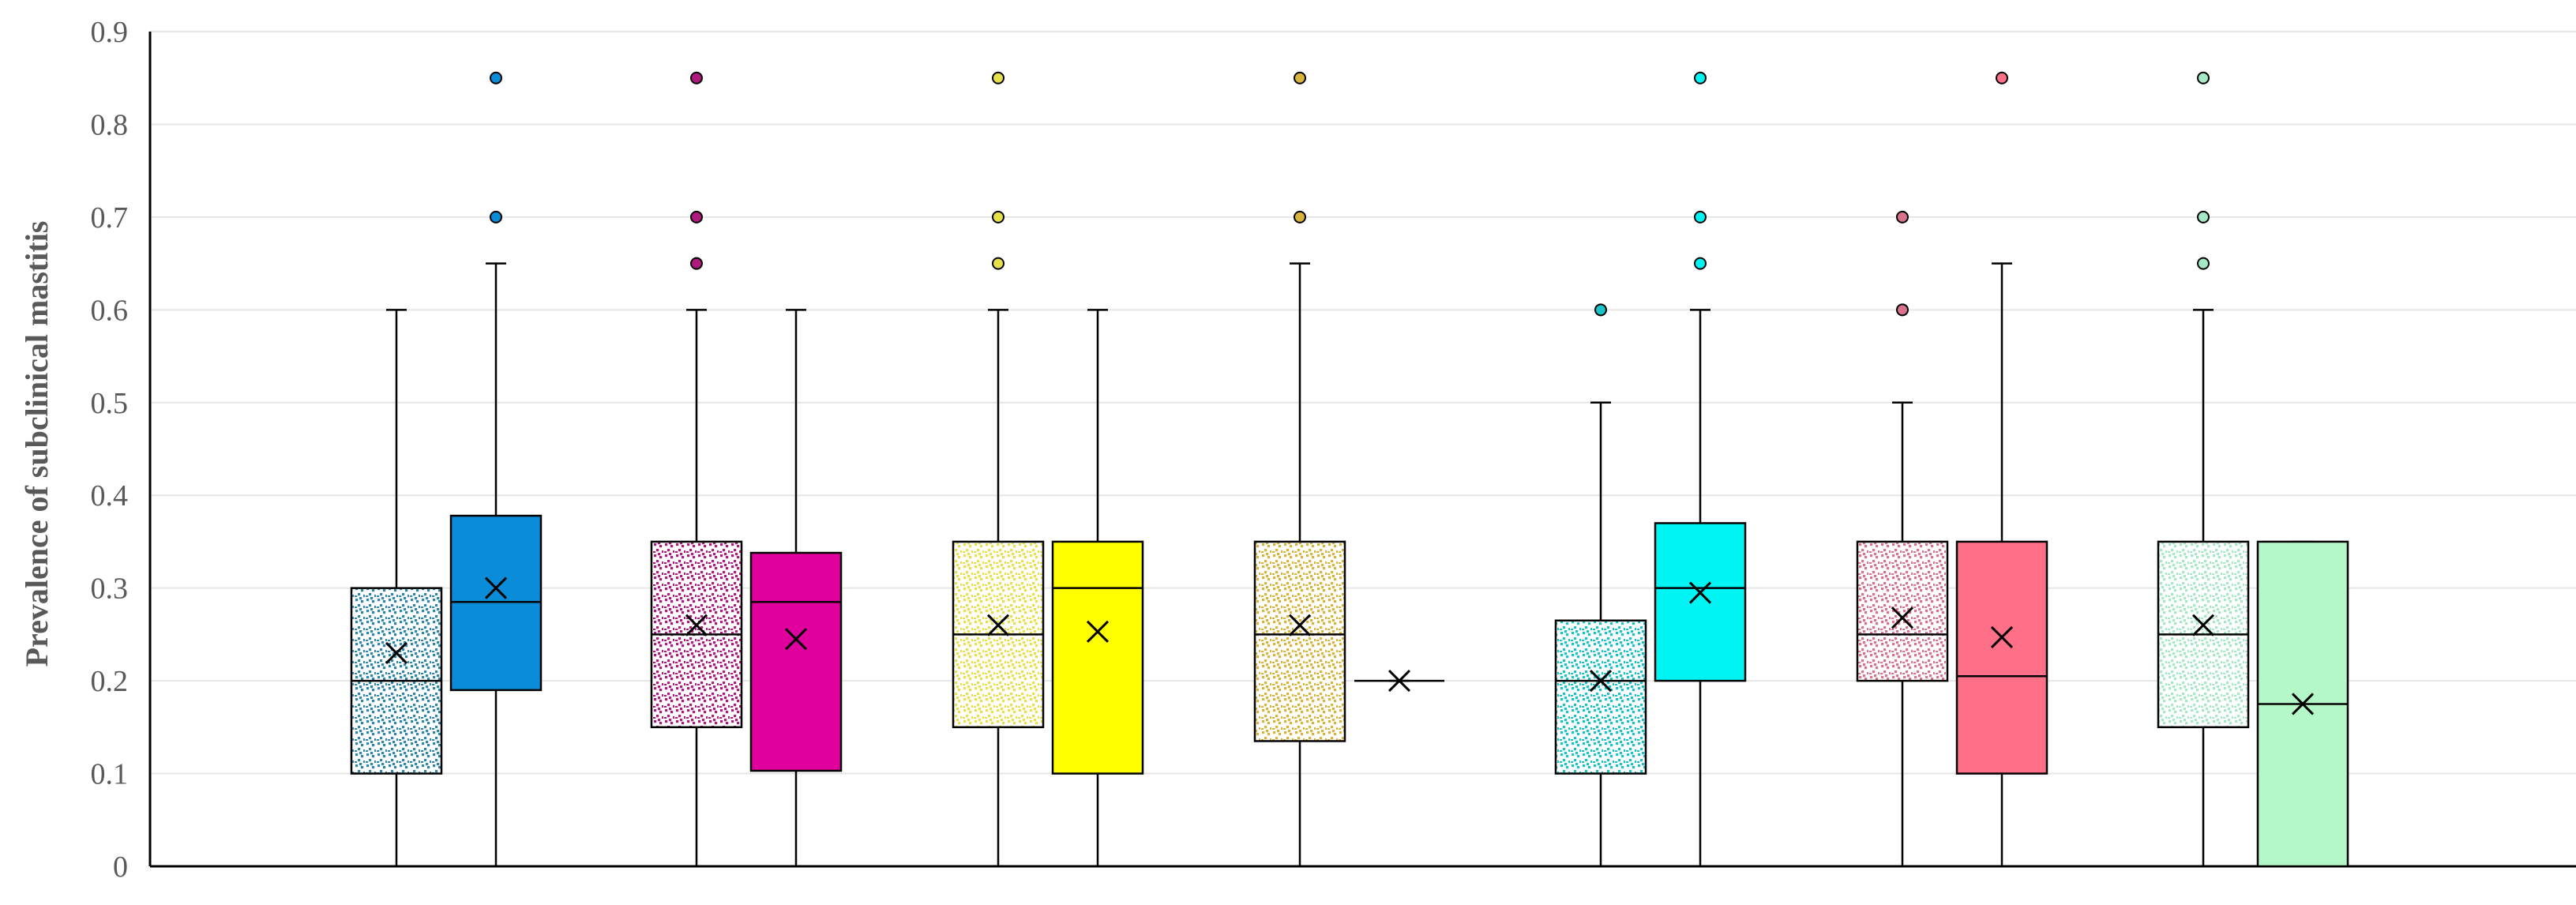 Image resolution: width=2576 pixels, height=905 pixels. What do you see at coordinates (110, 124) in the screenshot?
I see `y-tick-label: 0.8` at bounding box center [110, 124].